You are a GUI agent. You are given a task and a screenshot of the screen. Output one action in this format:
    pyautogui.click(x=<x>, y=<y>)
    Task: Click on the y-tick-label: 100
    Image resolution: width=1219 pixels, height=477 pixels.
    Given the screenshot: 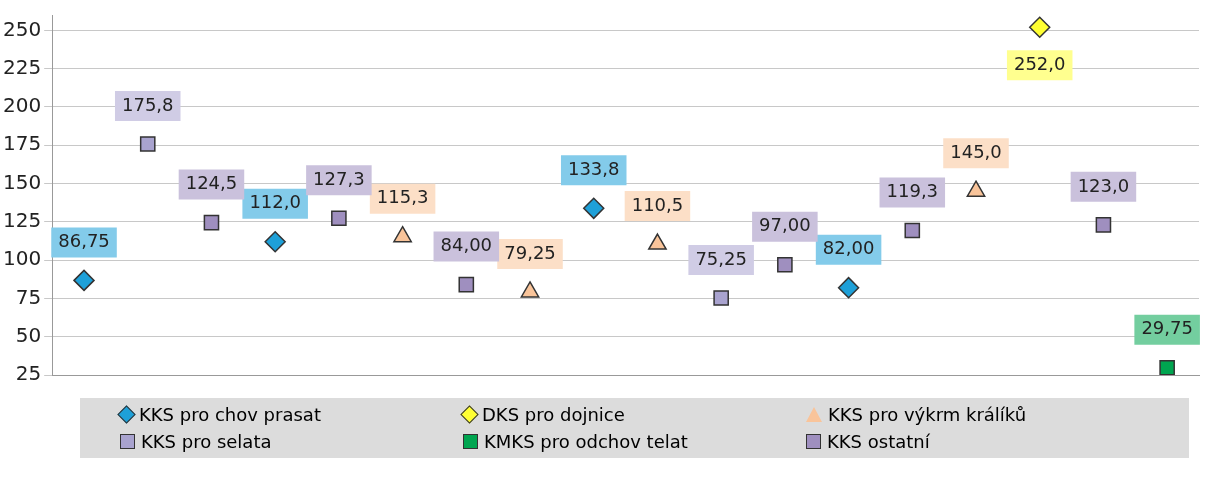 What is the action you would take?
    pyautogui.click(x=22, y=258)
    